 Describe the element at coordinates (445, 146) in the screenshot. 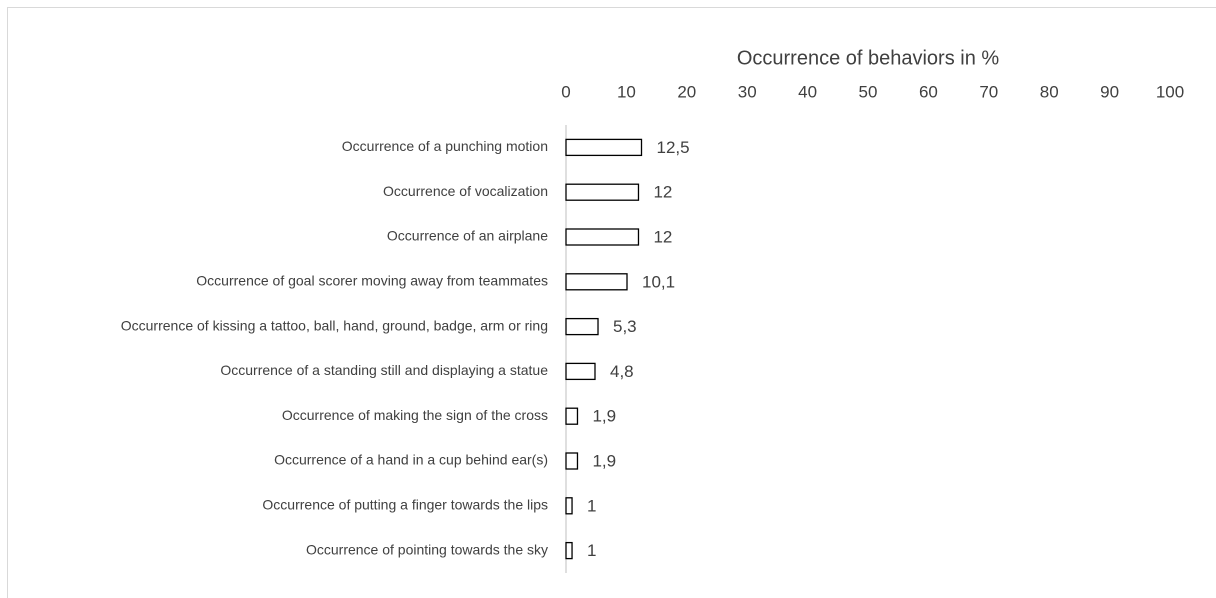

I see `category-label: Occurrence of a punching motion` at that location.